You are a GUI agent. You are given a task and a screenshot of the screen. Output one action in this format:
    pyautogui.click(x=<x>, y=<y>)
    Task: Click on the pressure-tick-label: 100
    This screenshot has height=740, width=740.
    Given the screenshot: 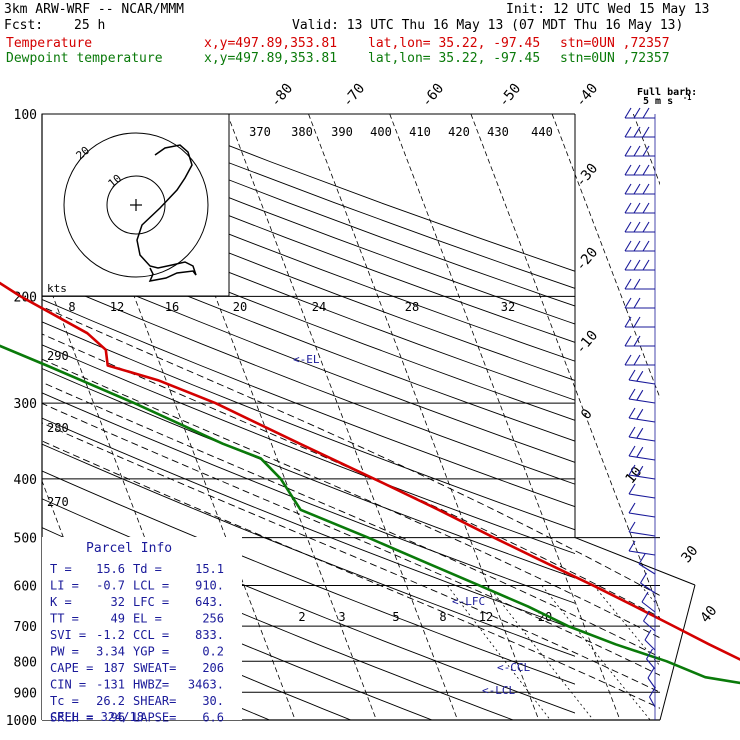 What is the action you would take?
    pyautogui.click(x=25, y=115)
    